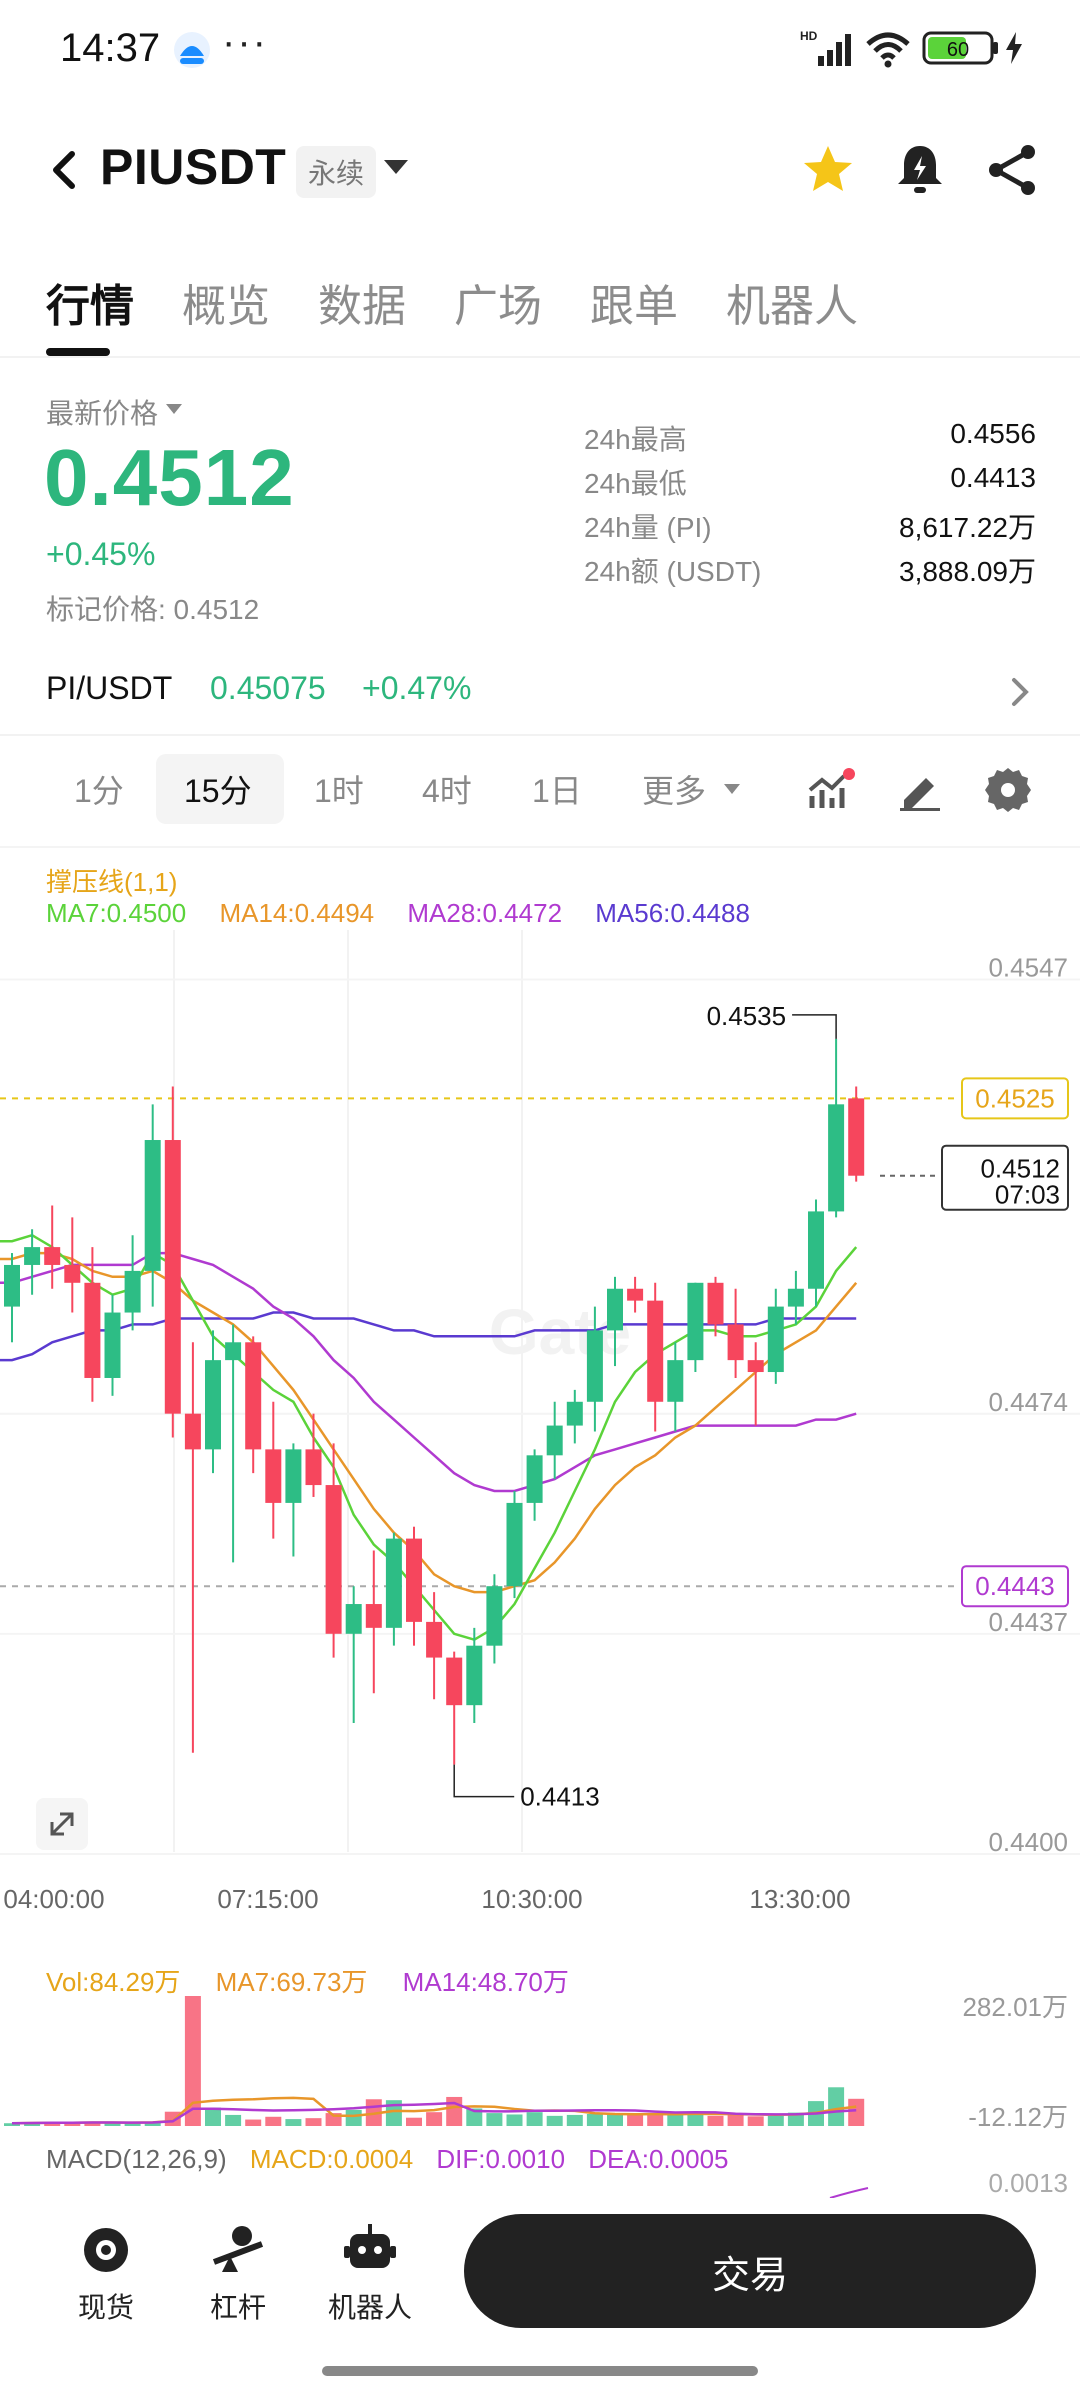  I want to click on spot-pair-row: PI/USDT 0.45075 +0.47%, so click(540, 690).